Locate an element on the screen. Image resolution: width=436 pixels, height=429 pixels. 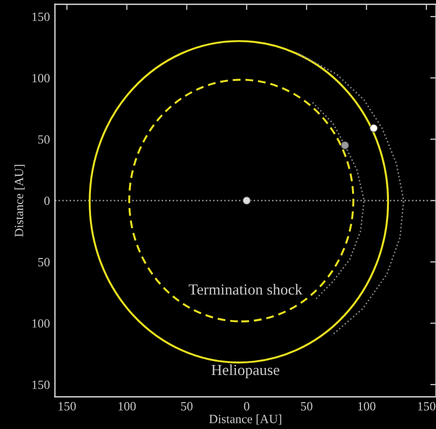
annotation: Heliopause is located at coordinates (246, 371).